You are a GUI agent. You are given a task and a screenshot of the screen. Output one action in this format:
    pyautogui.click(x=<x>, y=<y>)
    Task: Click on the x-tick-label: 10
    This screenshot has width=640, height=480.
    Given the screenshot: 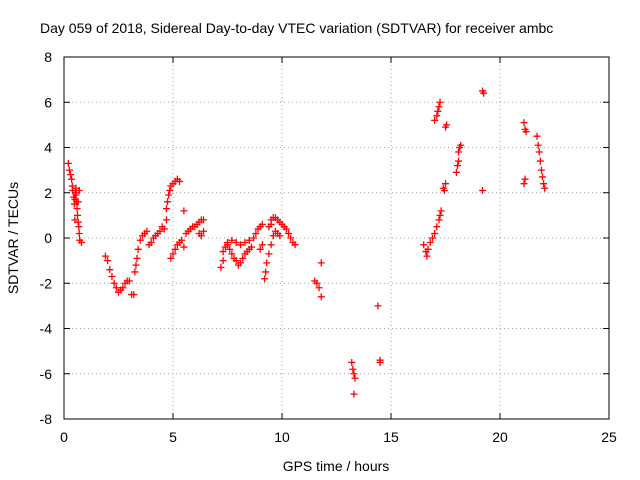 What is the action you would take?
    pyautogui.click(x=282, y=437)
    